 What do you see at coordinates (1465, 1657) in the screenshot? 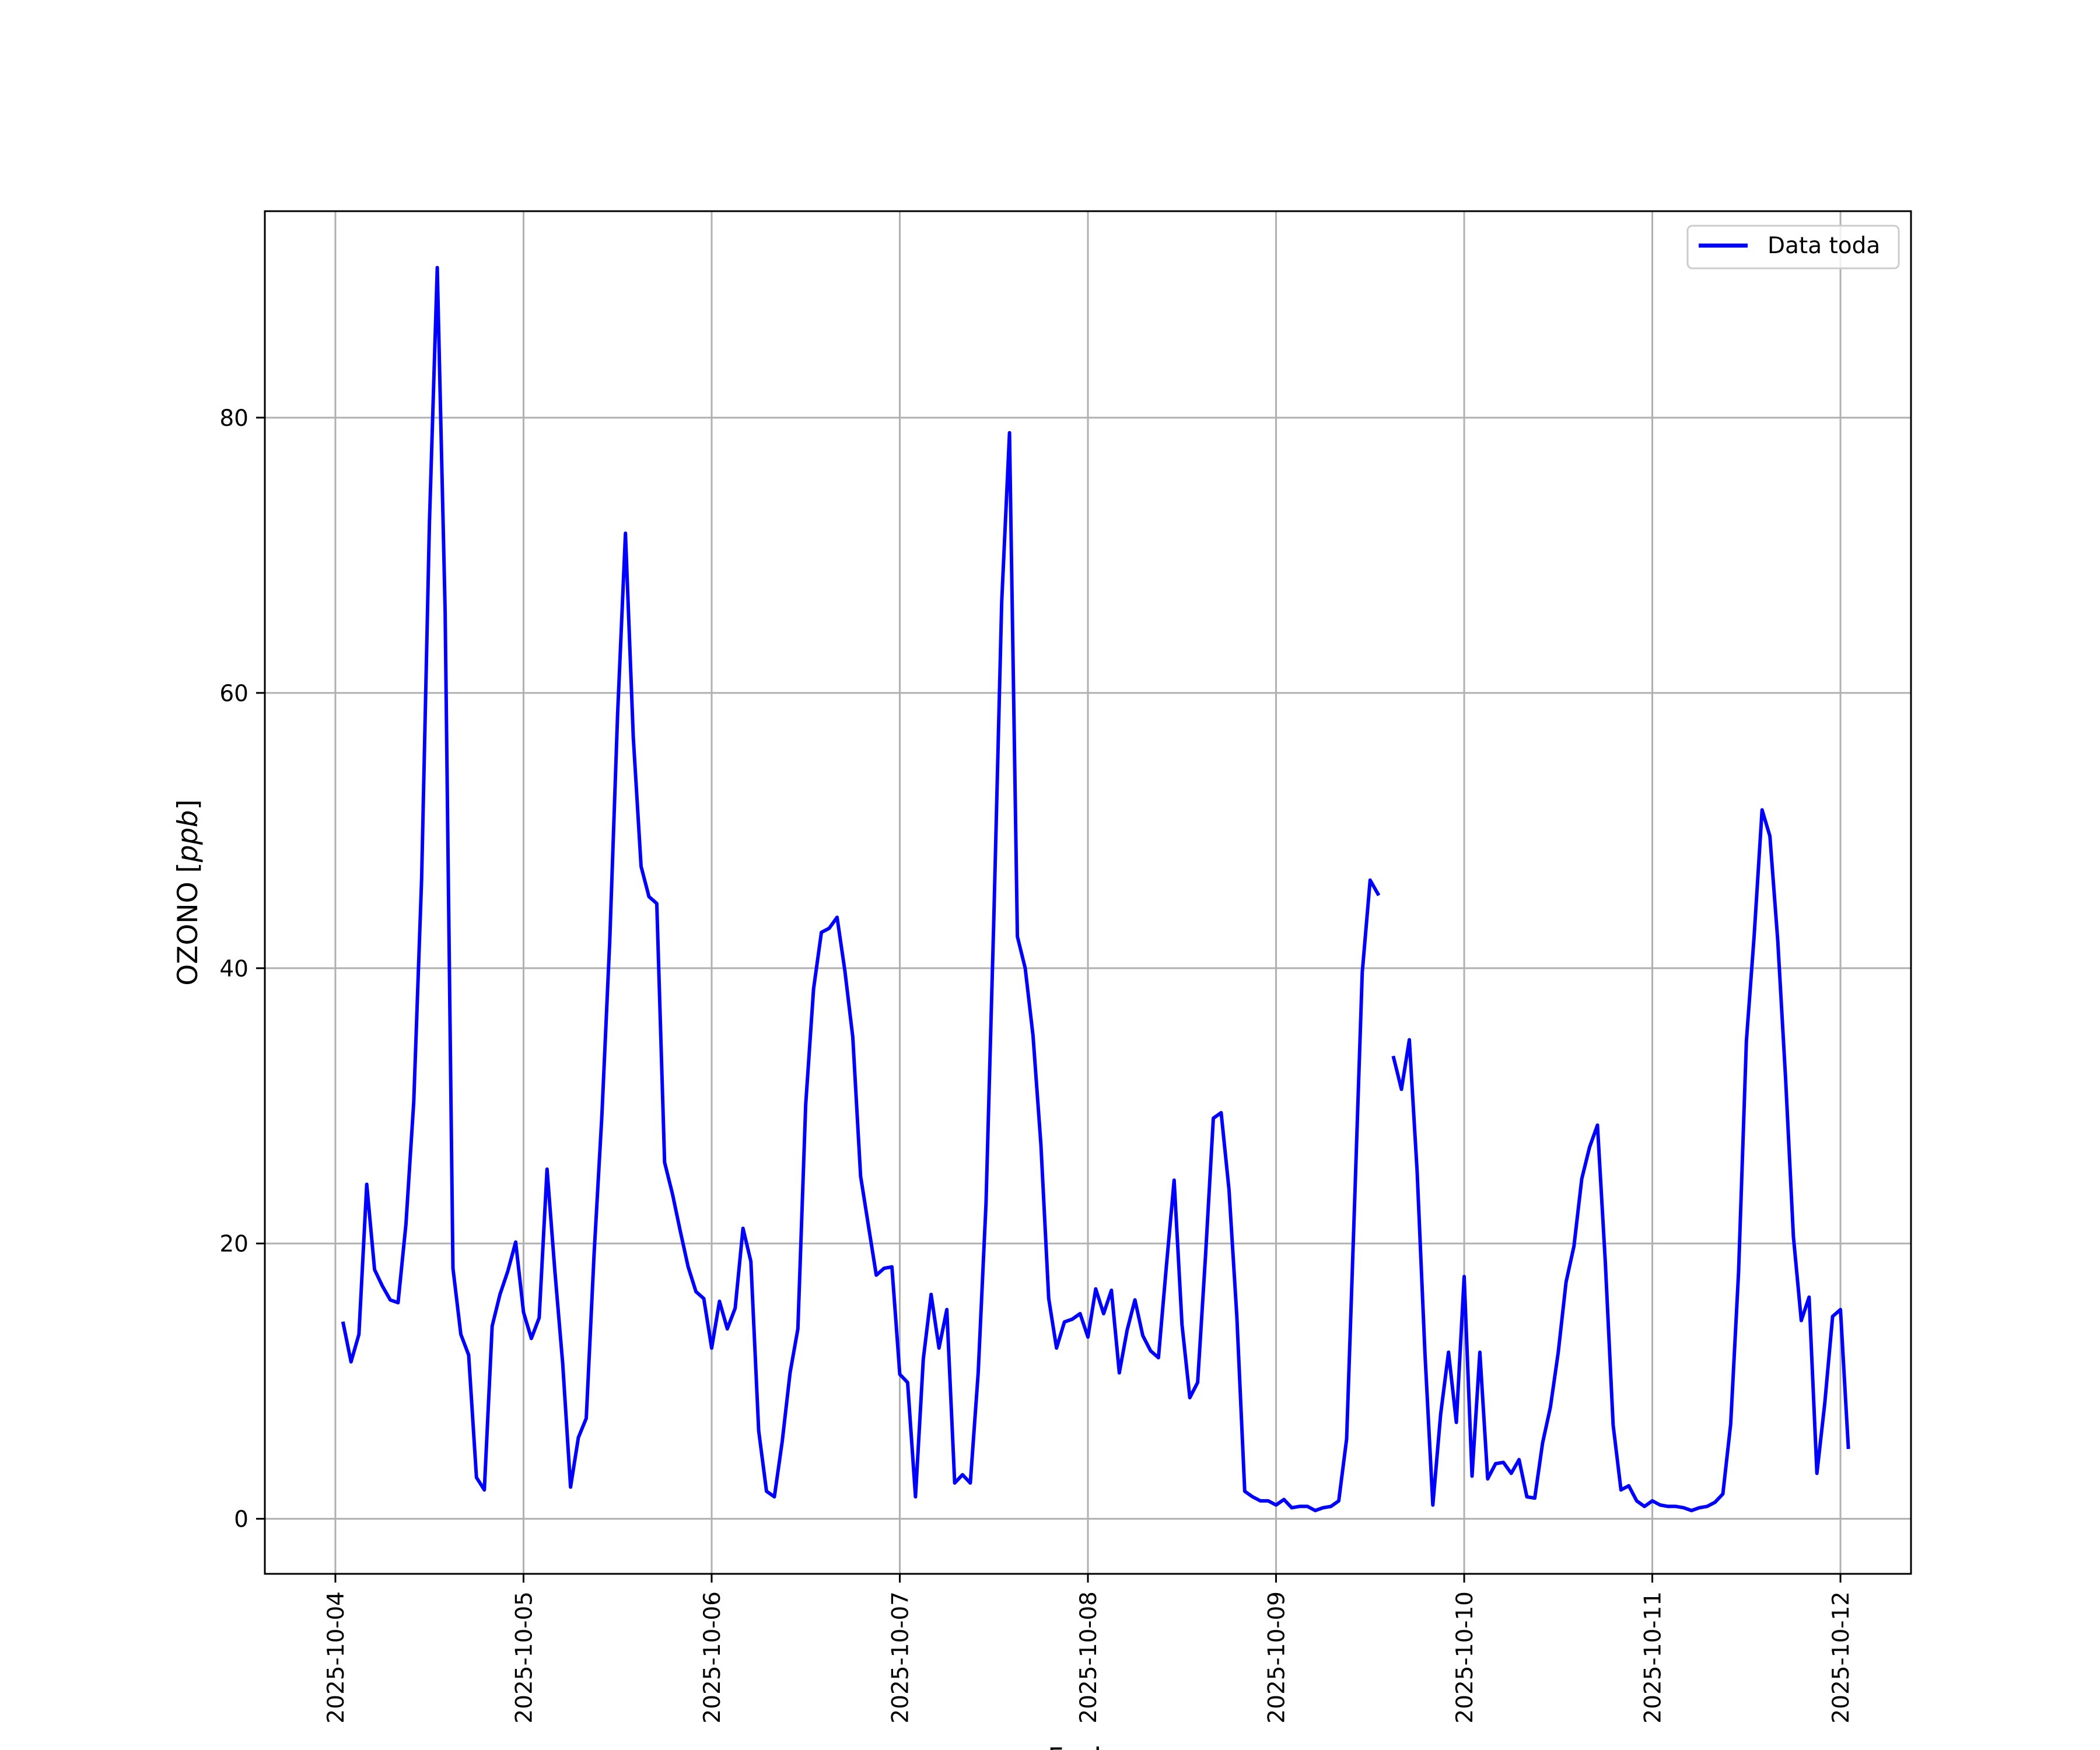
I see `x-tick-label: 2025-10-10` at bounding box center [1465, 1657].